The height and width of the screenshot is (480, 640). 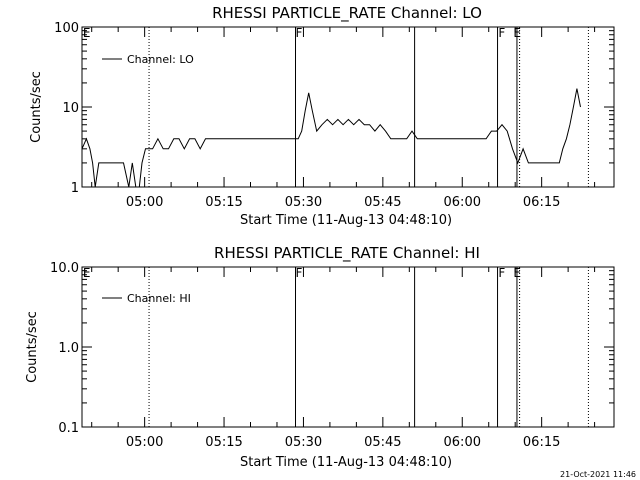 What do you see at coordinates (159, 298) in the screenshot?
I see `hi-legend-label: Channel: HI` at bounding box center [159, 298].